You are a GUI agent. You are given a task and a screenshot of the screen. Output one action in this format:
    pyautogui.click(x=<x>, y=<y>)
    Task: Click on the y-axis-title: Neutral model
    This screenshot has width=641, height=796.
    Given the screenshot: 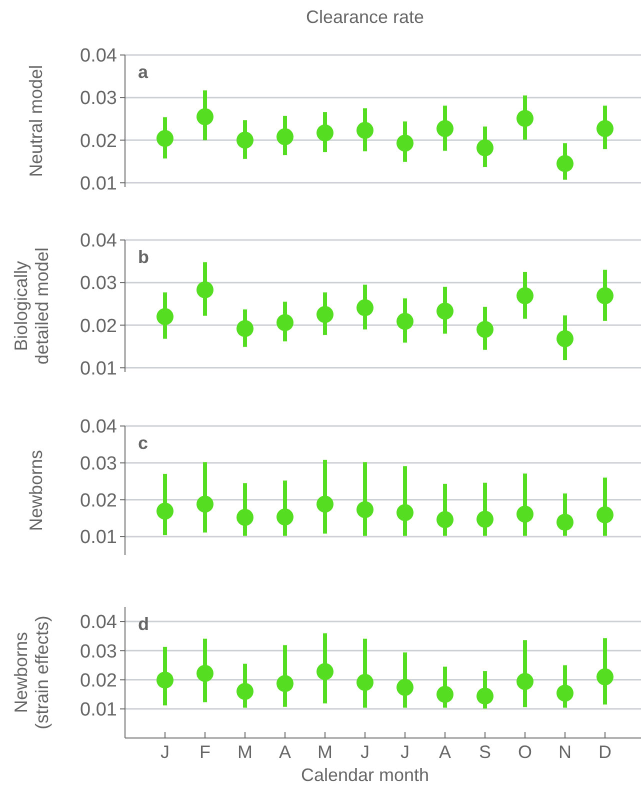 What is the action you would take?
    pyautogui.click(x=36, y=121)
    